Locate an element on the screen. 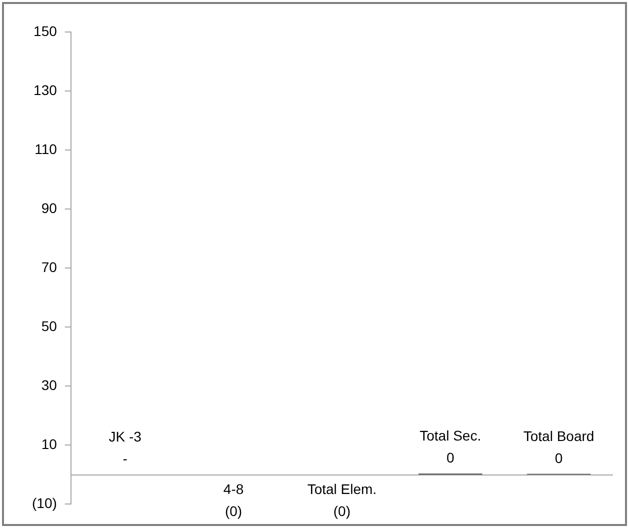 This screenshot has height=528, width=629. y-tick-label: 30 is located at coordinates (49, 384).